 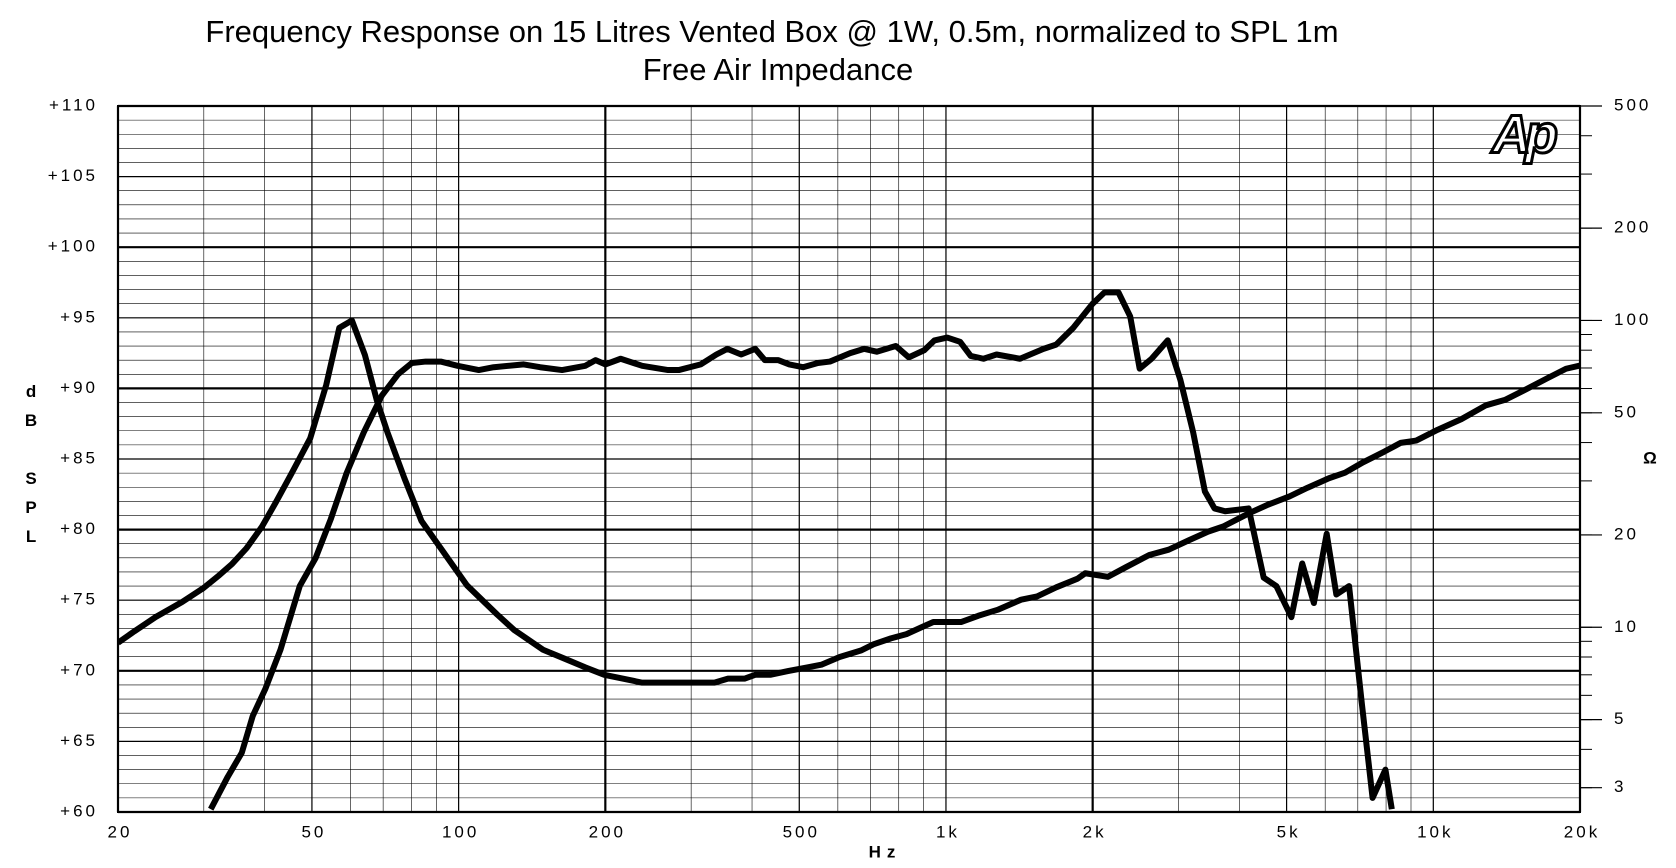 What do you see at coordinates (73, 175) in the screenshot?
I see `y-tick-label: +105` at bounding box center [73, 175].